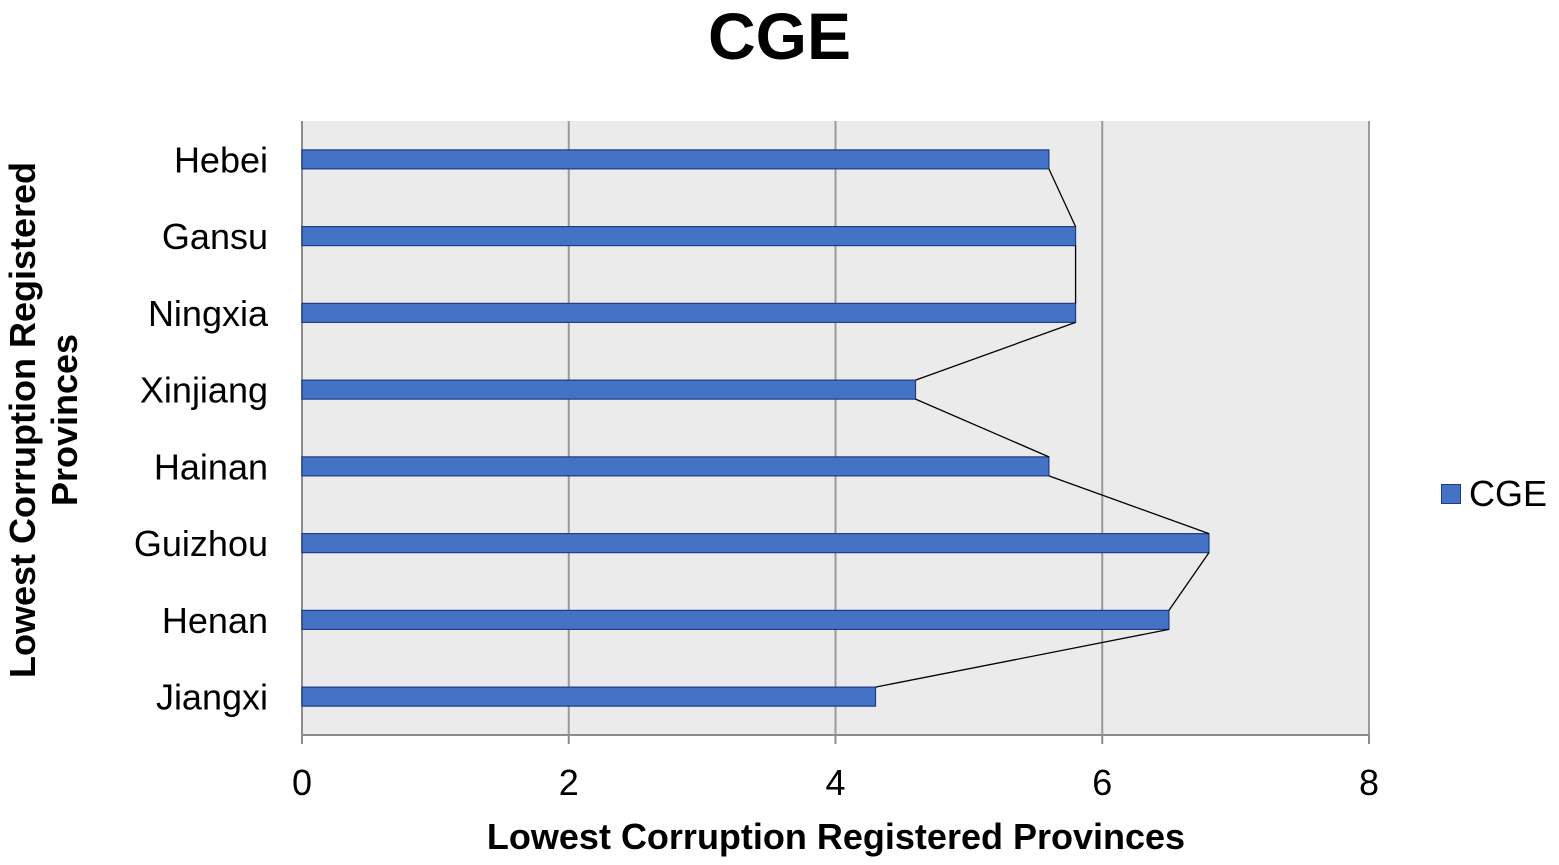  What do you see at coordinates (1508, 493) in the screenshot?
I see `legend-label: CGE` at bounding box center [1508, 493].